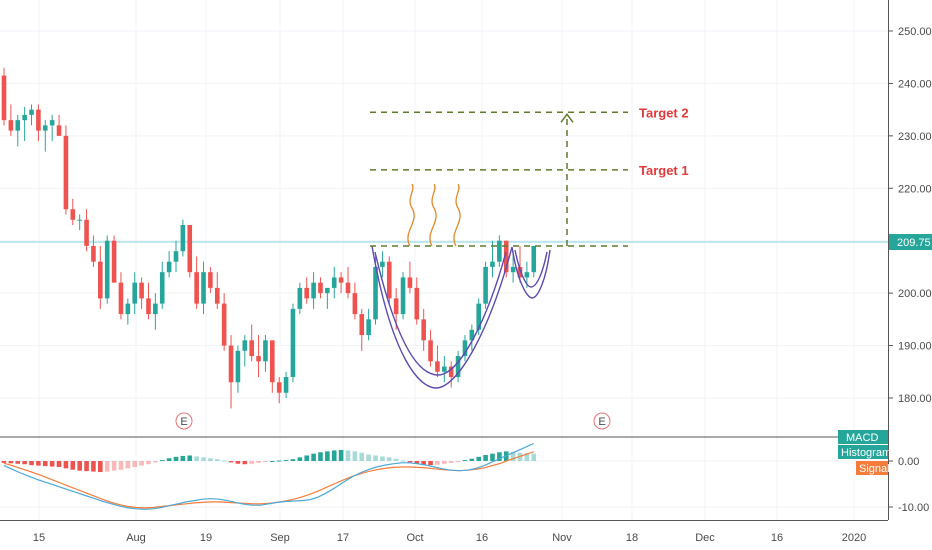 The height and width of the screenshot is (550, 932). I want to click on histogram-tag: Histogram, so click(866, 453).